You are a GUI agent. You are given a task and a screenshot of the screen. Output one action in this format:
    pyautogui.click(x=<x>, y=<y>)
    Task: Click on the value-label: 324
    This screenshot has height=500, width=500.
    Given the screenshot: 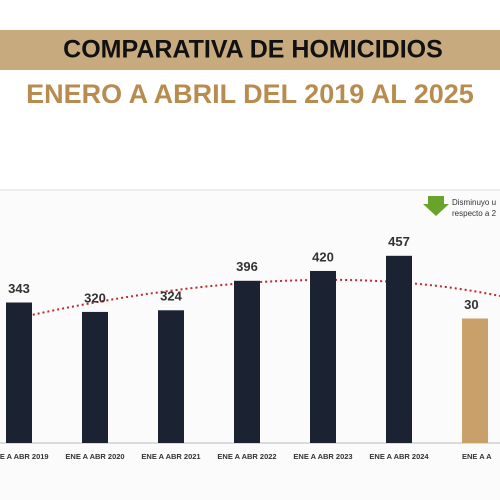 What is the action you would take?
    pyautogui.click(x=171, y=296)
    